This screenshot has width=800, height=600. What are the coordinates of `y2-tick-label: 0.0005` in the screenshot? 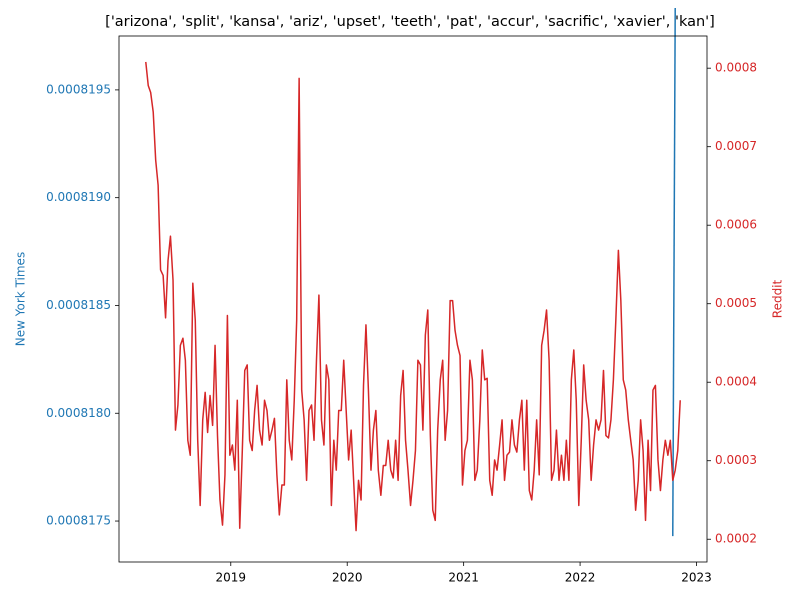 It's located at (736, 303).